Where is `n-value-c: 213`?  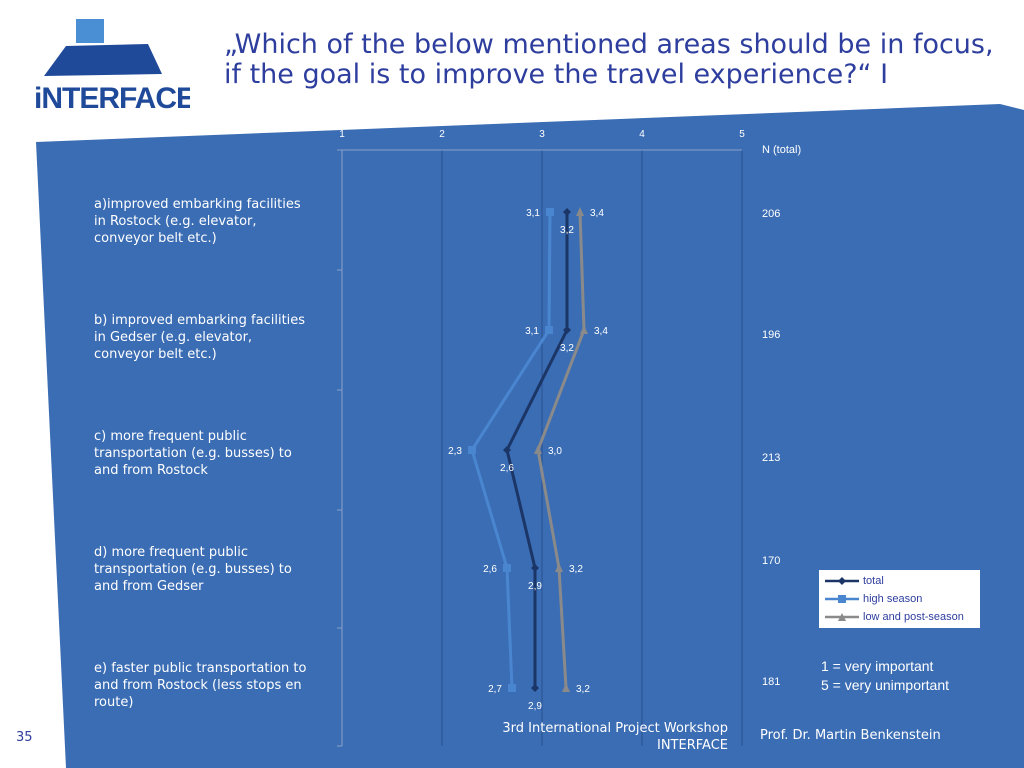 n-value-c: 213 is located at coordinates (771, 458).